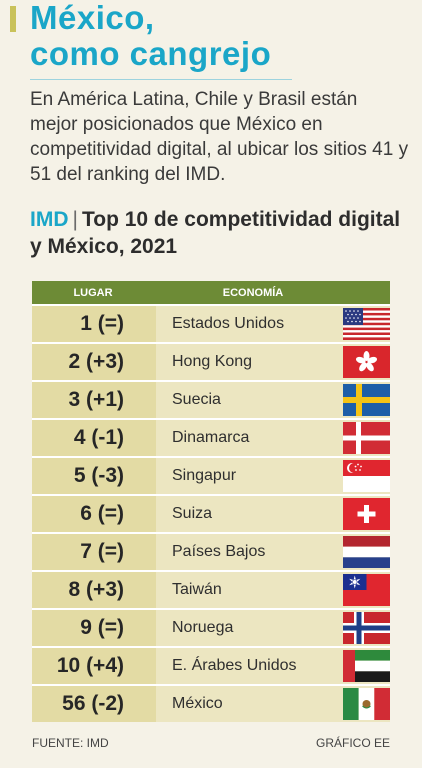  I want to click on source-tag: IMD, so click(49, 219).